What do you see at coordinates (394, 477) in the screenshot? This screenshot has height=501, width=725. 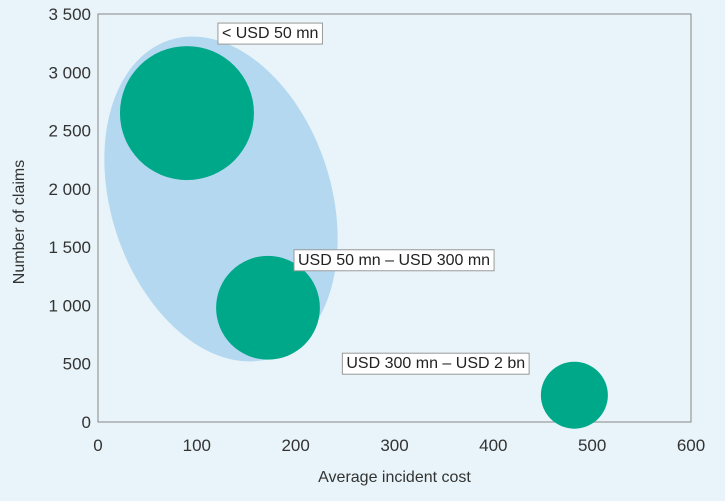 I see `x-axis-title: Average incident cost` at bounding box center [394, 477].